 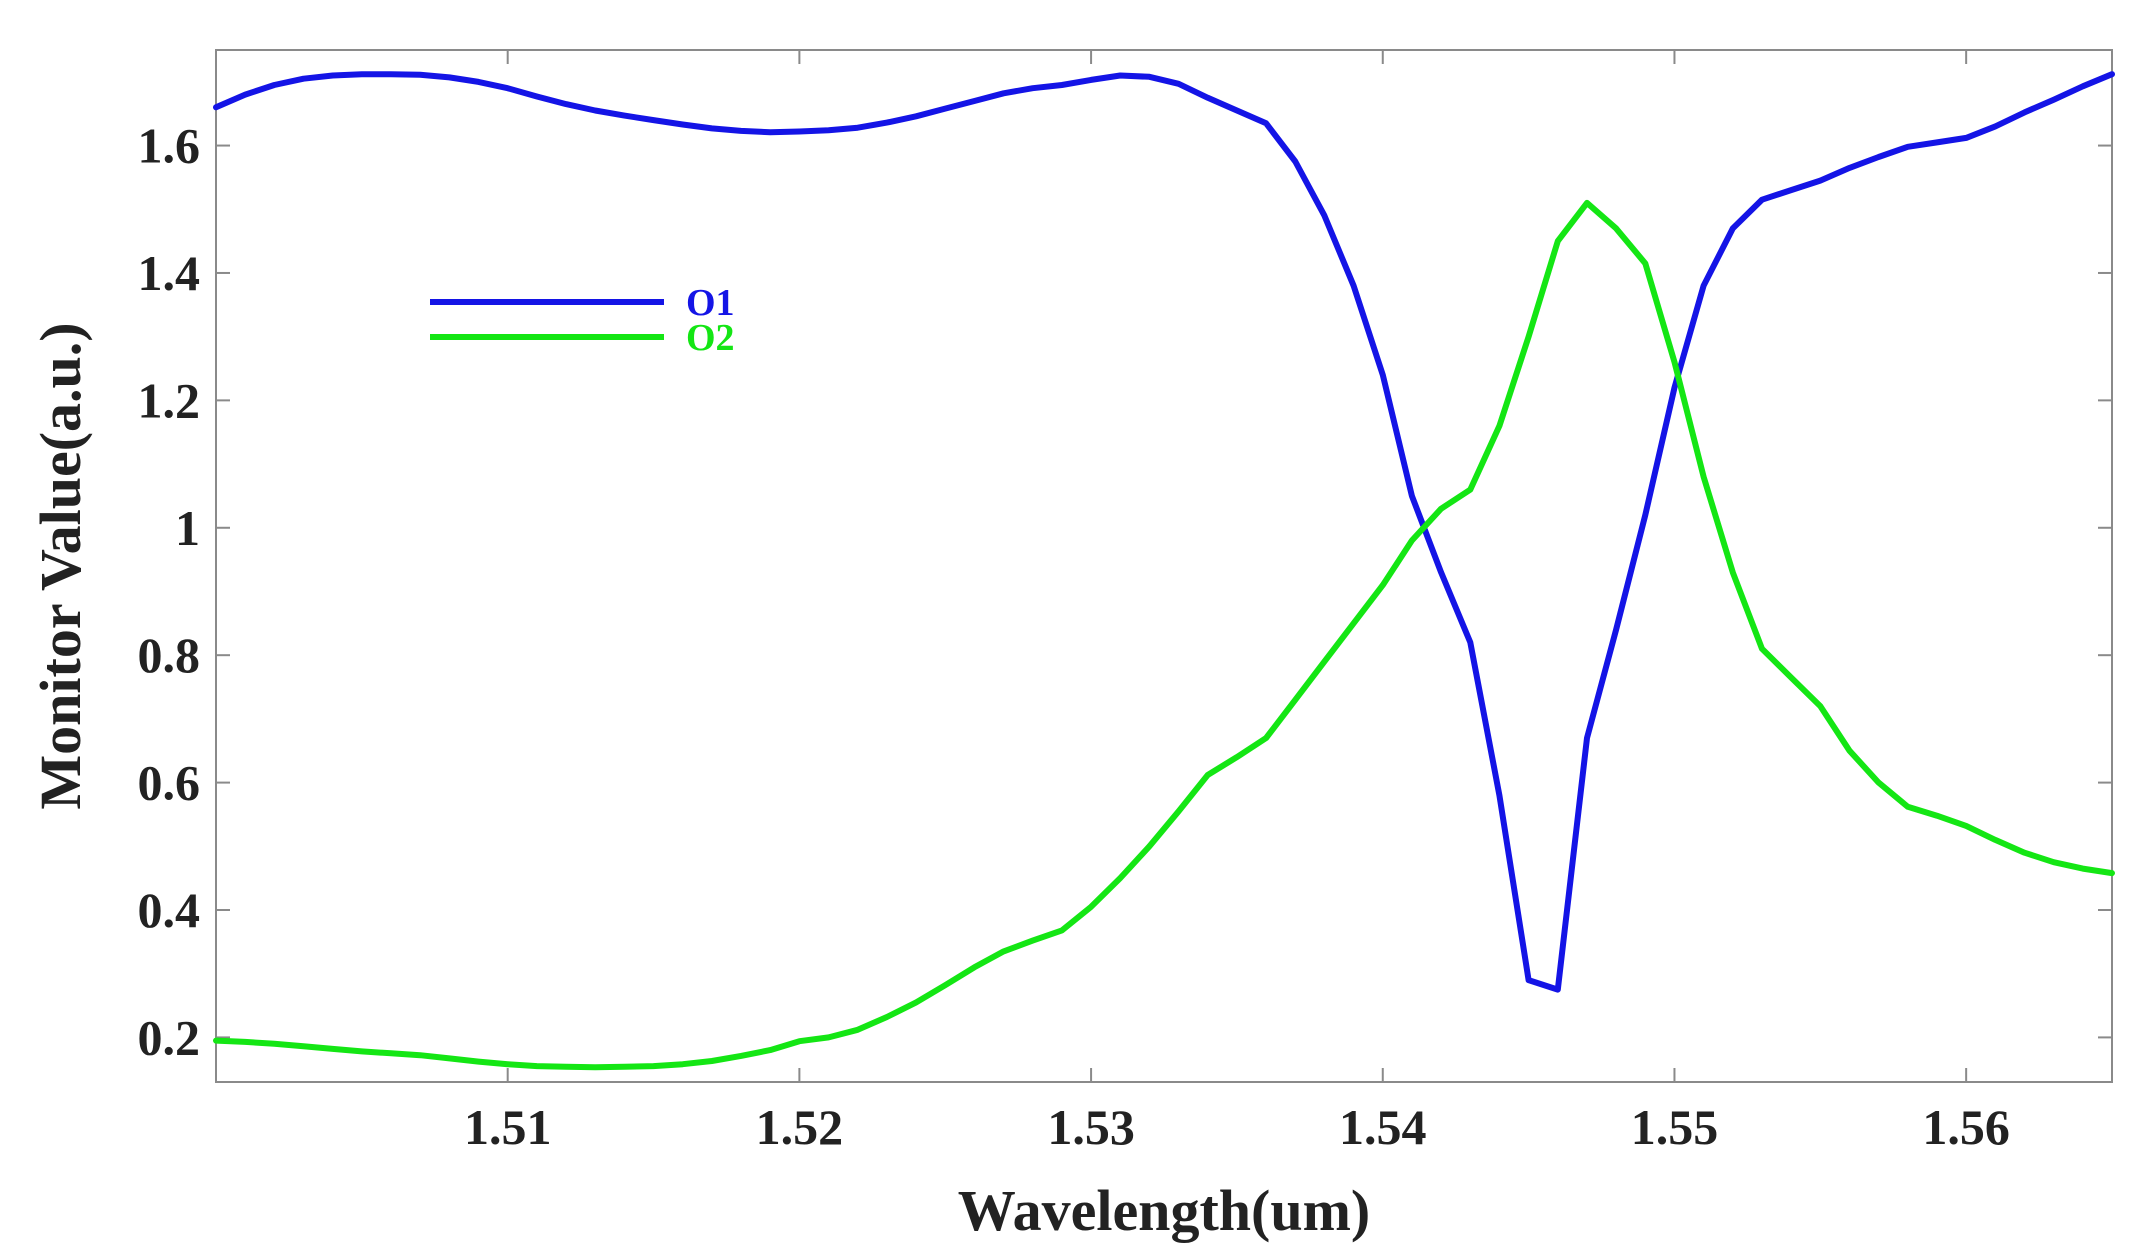 I want to click on x-axis-title: Wavelength(um), so click(x=1164, y=1210).